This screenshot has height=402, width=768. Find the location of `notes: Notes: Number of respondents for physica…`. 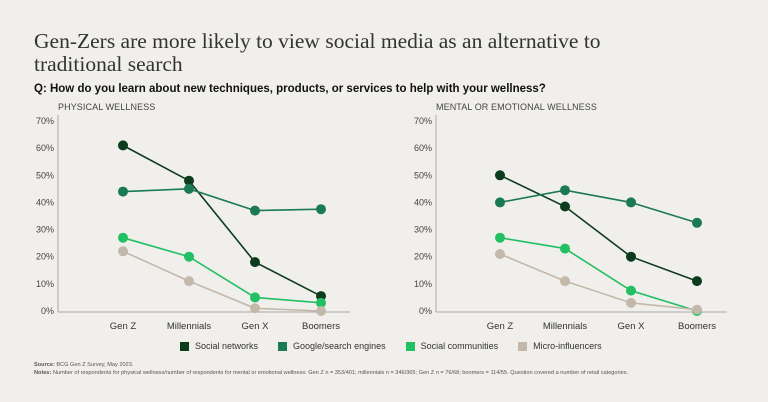

notes: Notes: Number of respondents for physica… is located at coordinates (331, 373).